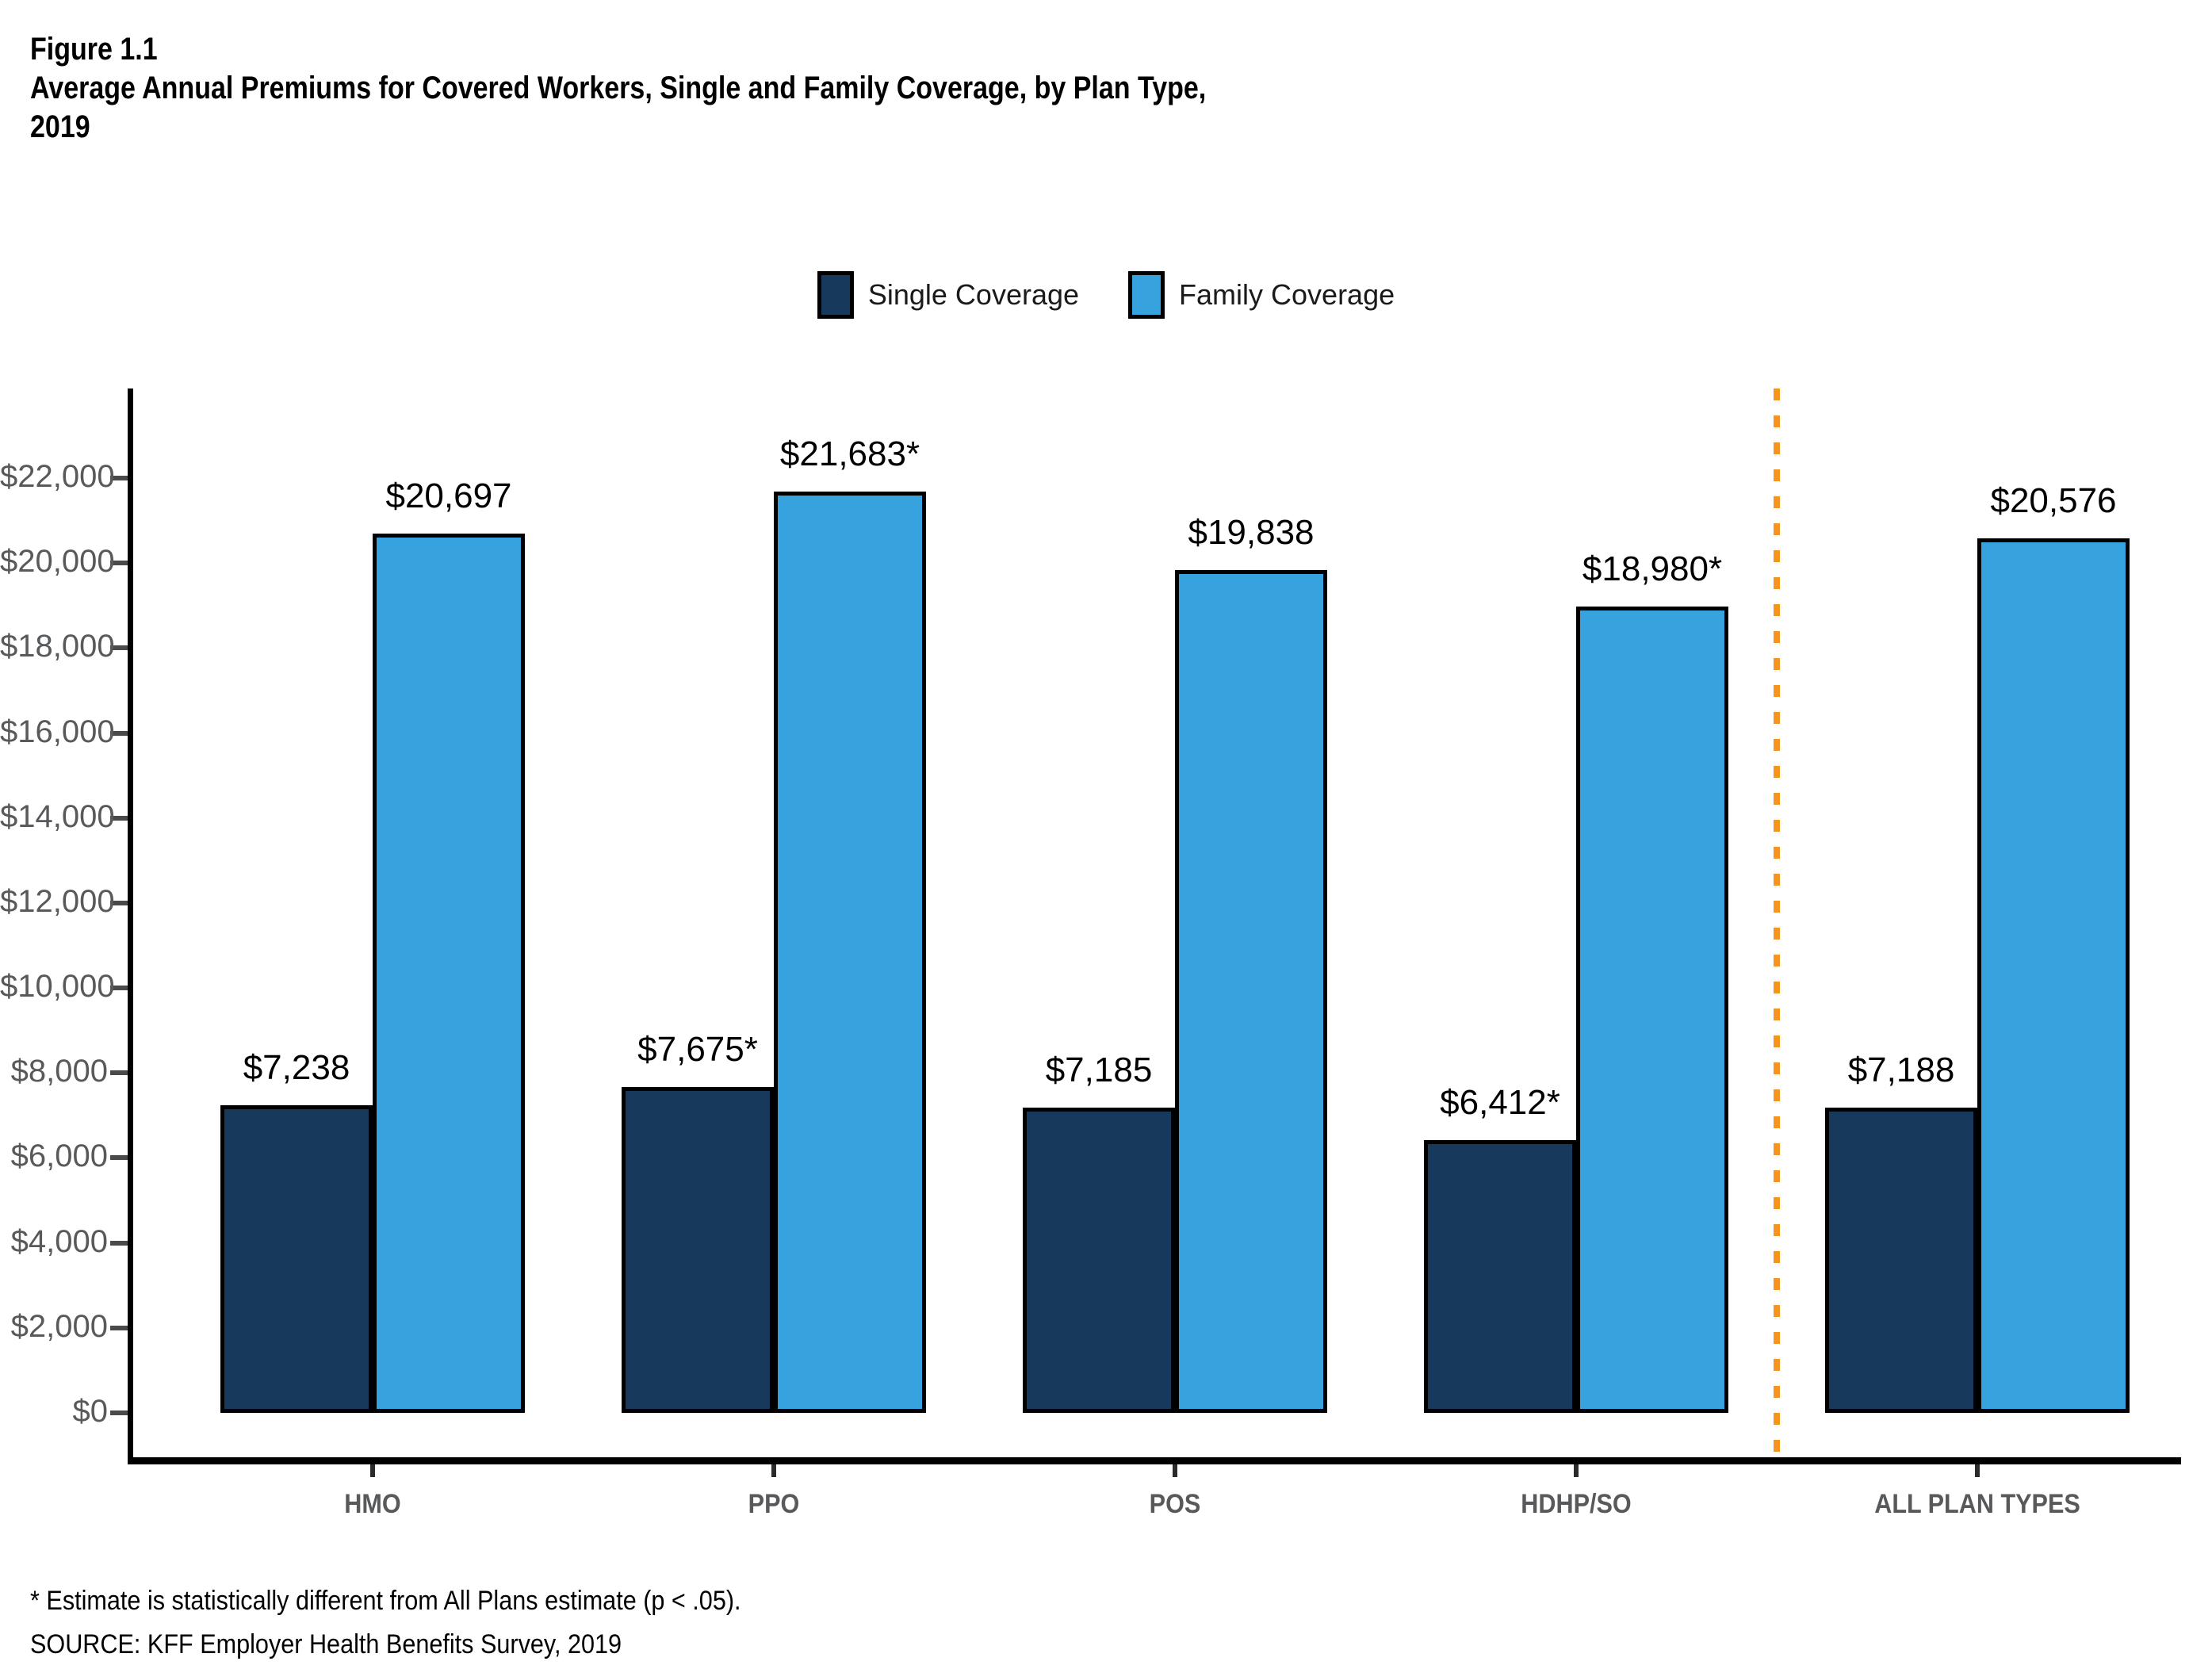  I want to click on value-label-single: $7,238, so click(296, 1068).